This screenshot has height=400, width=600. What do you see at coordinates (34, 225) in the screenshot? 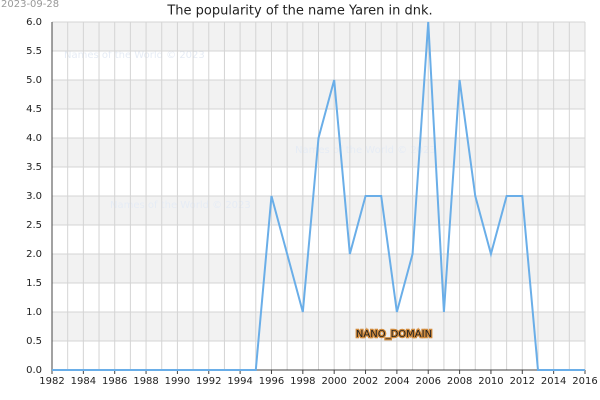
I see `y-tick-label: 2.5` at bounding box center [34, 225].